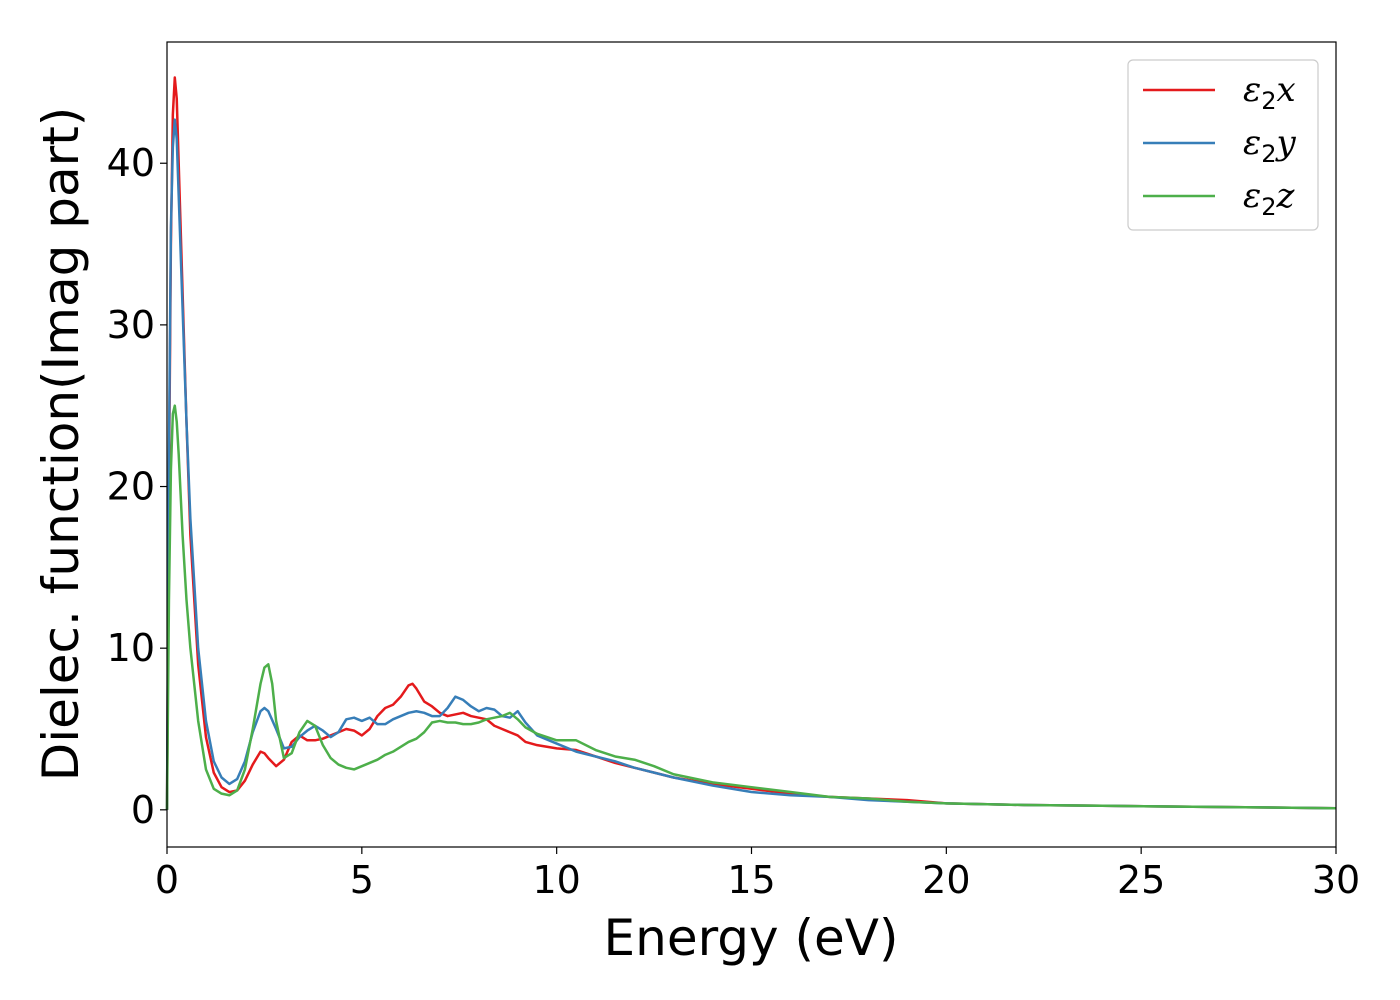 The height and width of the screenshot is (1000, 1400). I want to click on legend: ε2x ε2y ε2z, so click(1223, 145).